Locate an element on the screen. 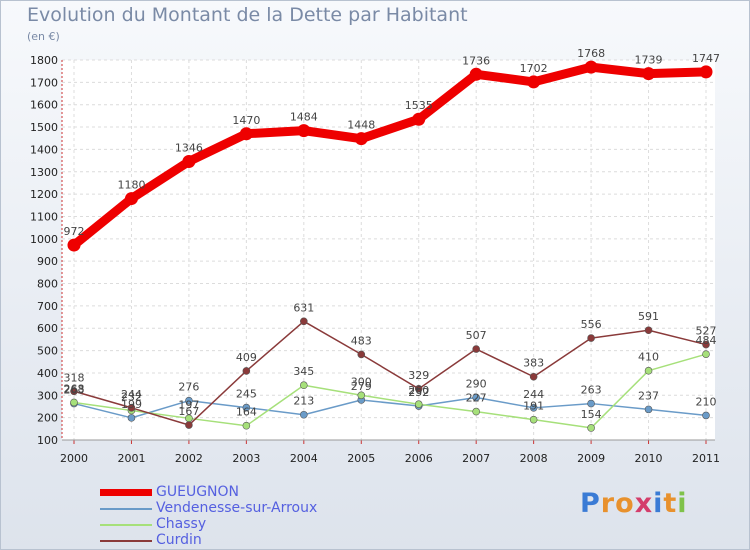 The height and width of the screenshot is (550, 750). data-label: 191 is located at coordinates (533, 406).